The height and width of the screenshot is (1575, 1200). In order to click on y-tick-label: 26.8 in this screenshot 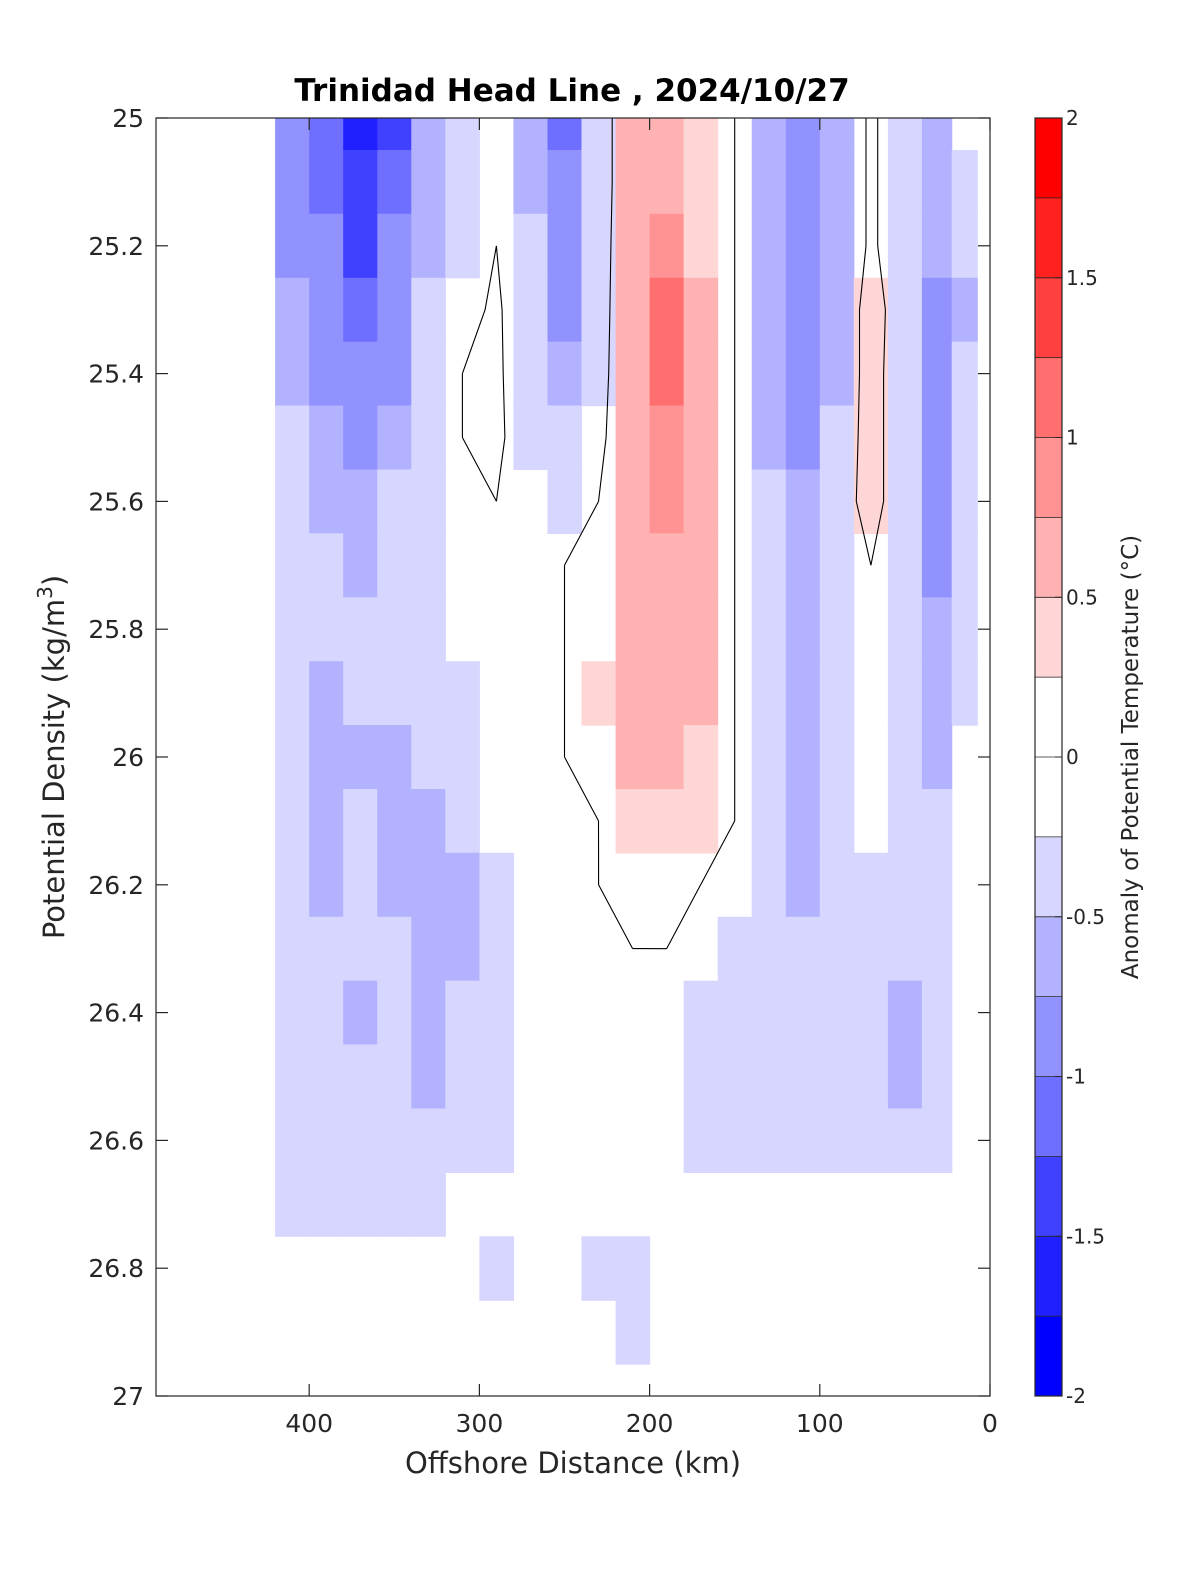, I will do `click(116, 1268)`.